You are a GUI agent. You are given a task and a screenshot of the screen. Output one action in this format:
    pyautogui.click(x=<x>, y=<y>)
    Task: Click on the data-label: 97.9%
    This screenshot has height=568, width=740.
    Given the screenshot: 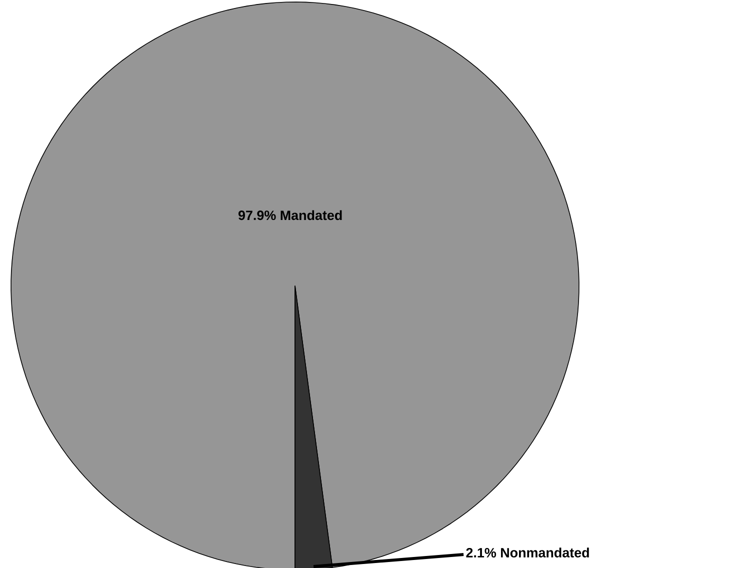 What is the action you would take?
    pyautogui.click(x=257, y=215)
    